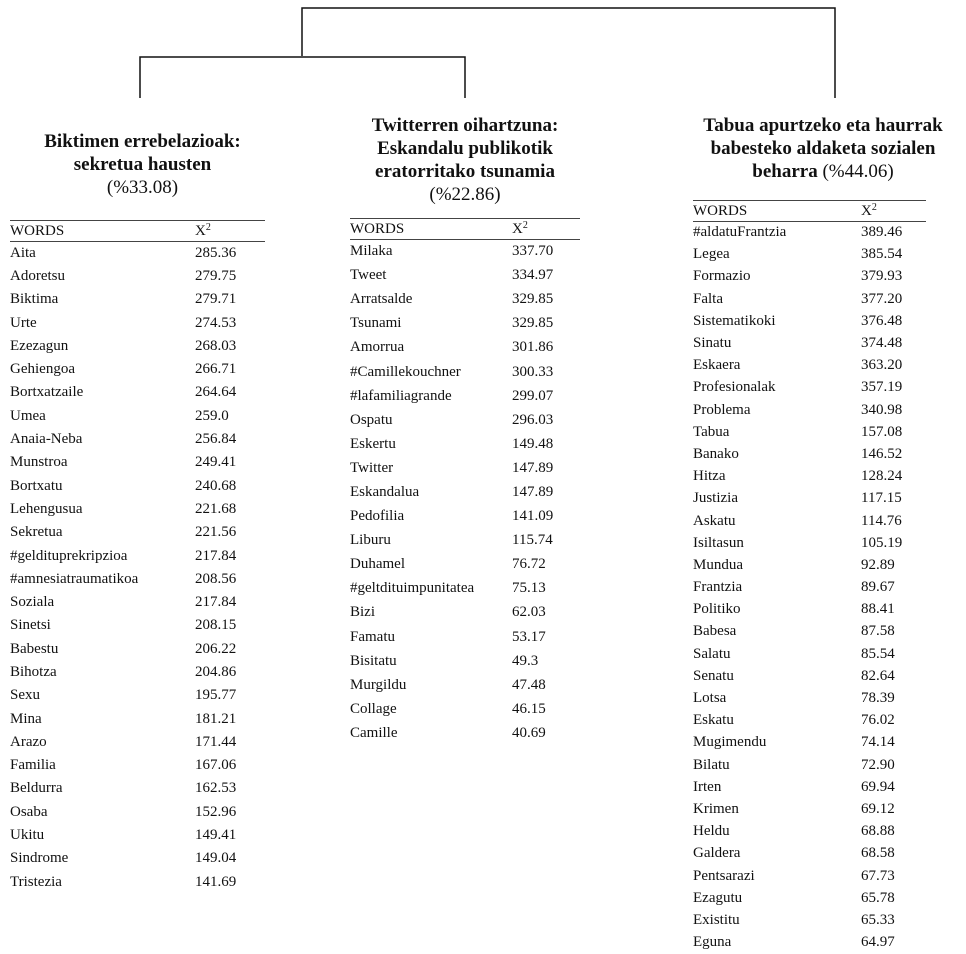 This screenshot has width=966, height=954. What do you see at coordinates (137, 299) in the screenshot?
I see `table-row: Biktima 279.71` at bounding box center [137, 299].